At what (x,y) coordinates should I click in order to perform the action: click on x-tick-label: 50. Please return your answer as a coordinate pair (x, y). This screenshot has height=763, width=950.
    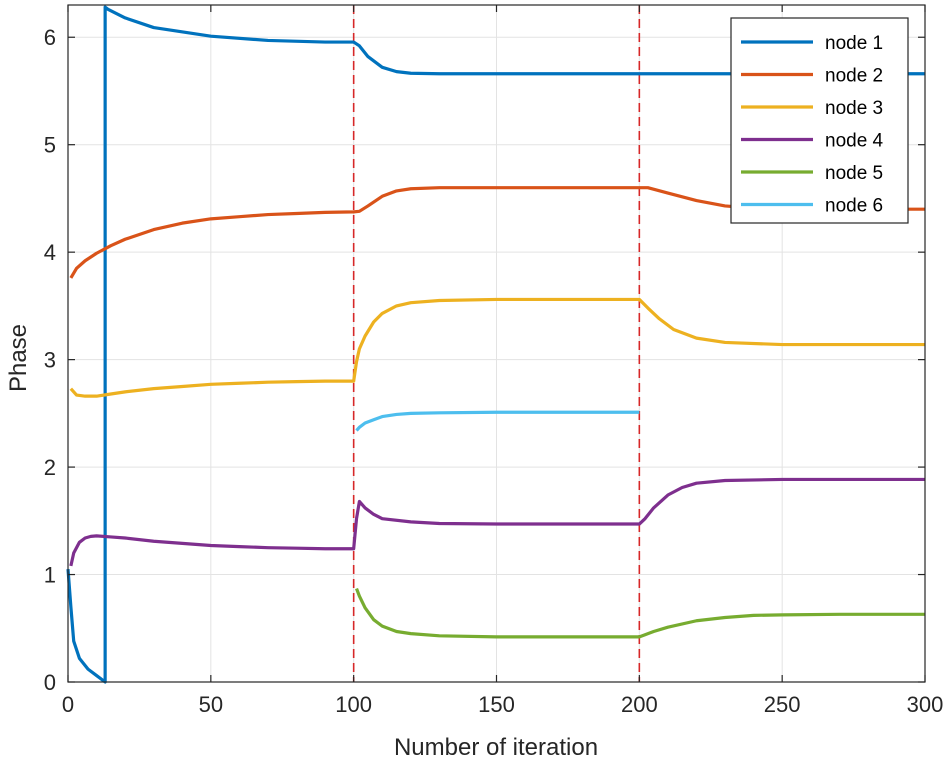
    Looking at the image, I should click on (211, 704).